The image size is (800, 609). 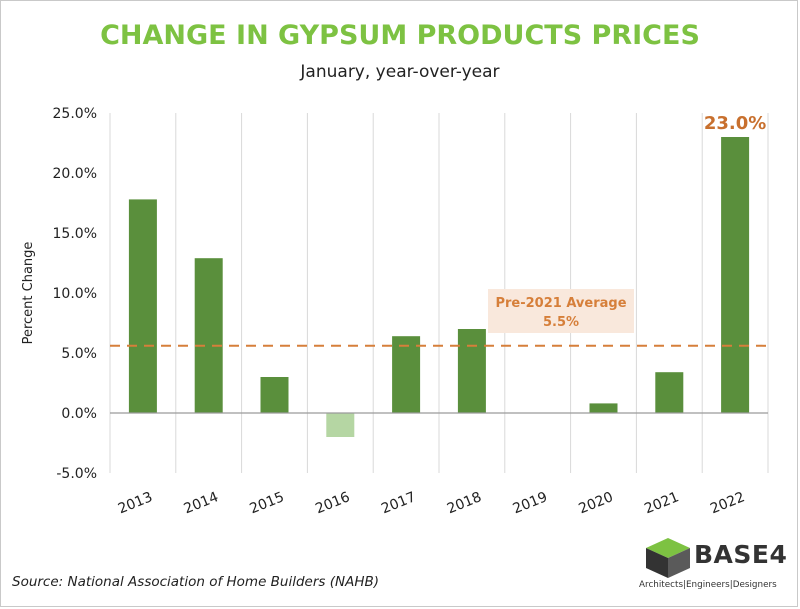 I want to click on y-axis-label: Percent Change, so click(x=28, y=293).